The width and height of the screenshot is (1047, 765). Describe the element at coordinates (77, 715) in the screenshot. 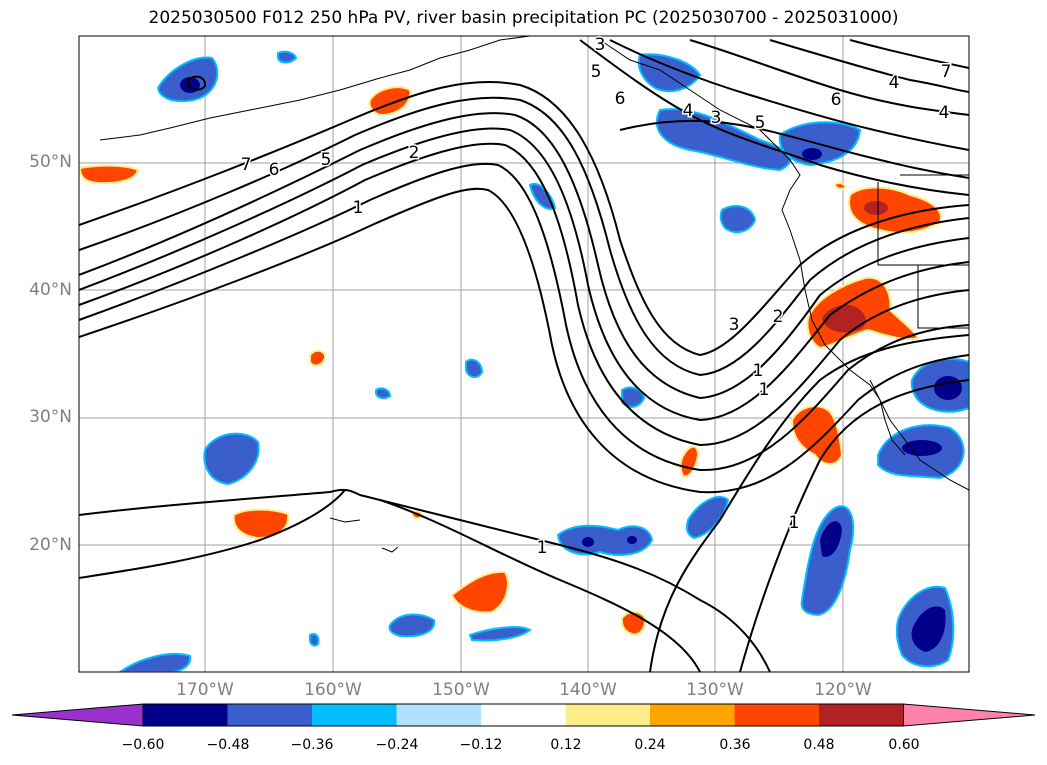

I see `colorbar-extend-low` at that location.